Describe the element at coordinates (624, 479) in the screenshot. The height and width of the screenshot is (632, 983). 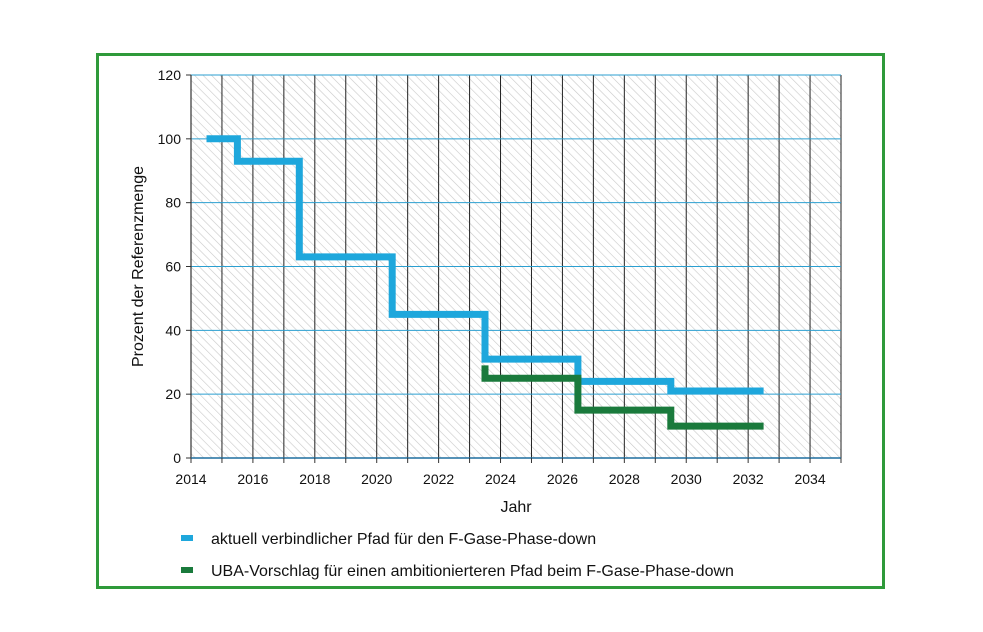
I see `x-tick-label: 2028` at that location.